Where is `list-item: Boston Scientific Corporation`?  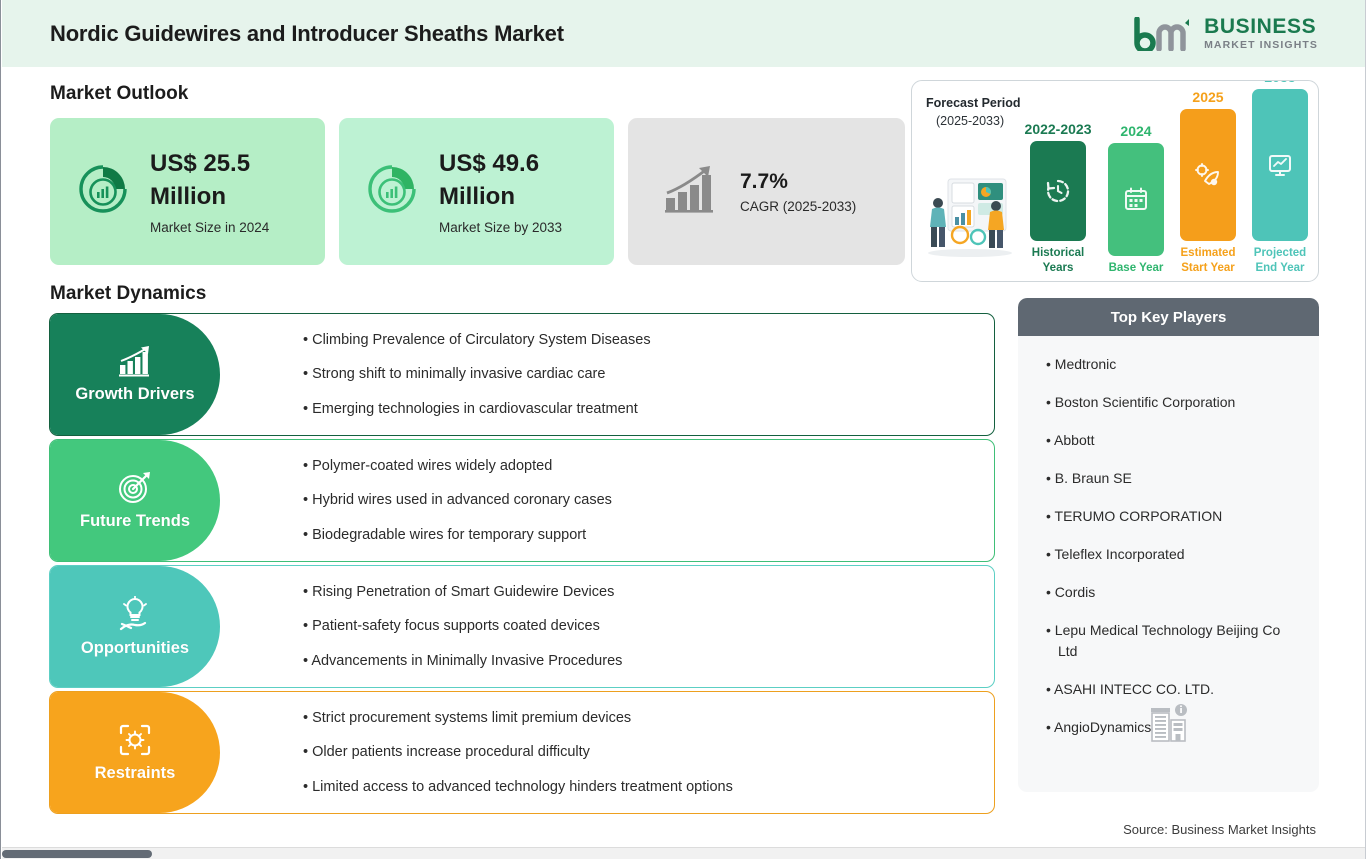
list-item: Boston Scientific Corporation is located at coordinates (1172, 402).